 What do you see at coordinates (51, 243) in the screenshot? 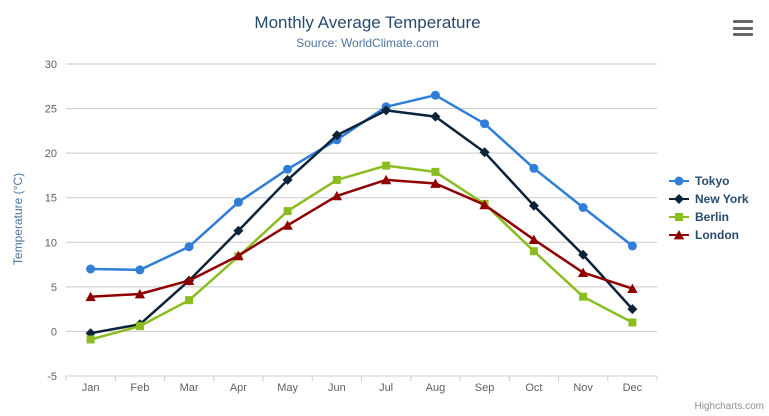
I see `svg-text: 10` at bounding box center [51, 243].